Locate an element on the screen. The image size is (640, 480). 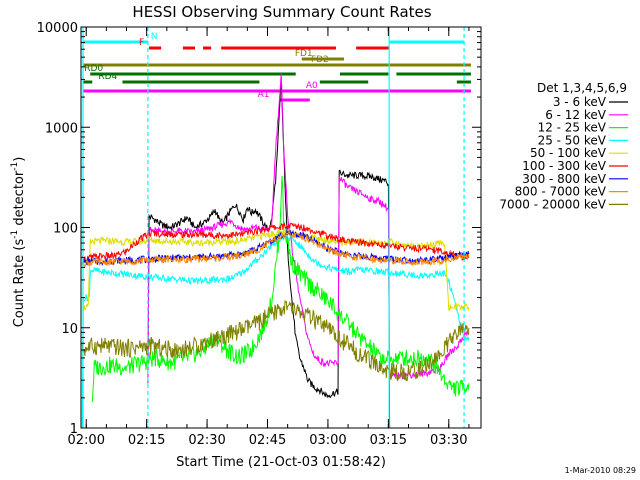
x-tick-label: 02:00 is located at coordinates (86, 440).